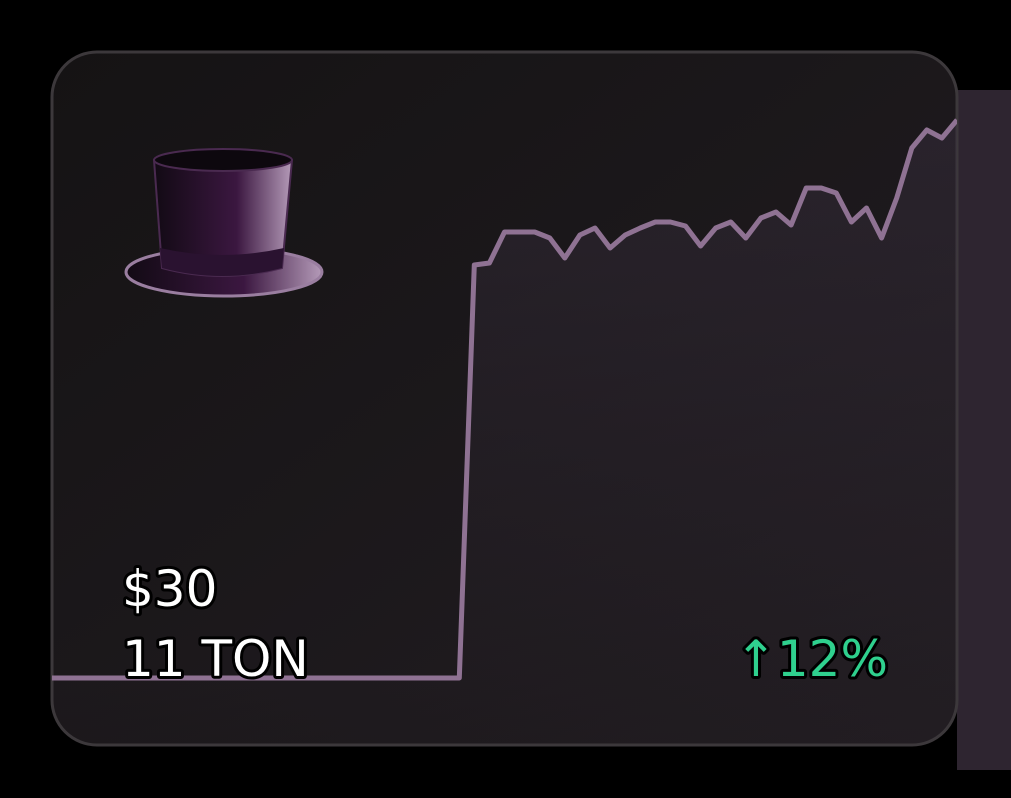 The image size is (1011, 798). What do you see at coordinates (224, 223) in the screenshot?
I see `hat-icon` at bounding box center [224, 223].